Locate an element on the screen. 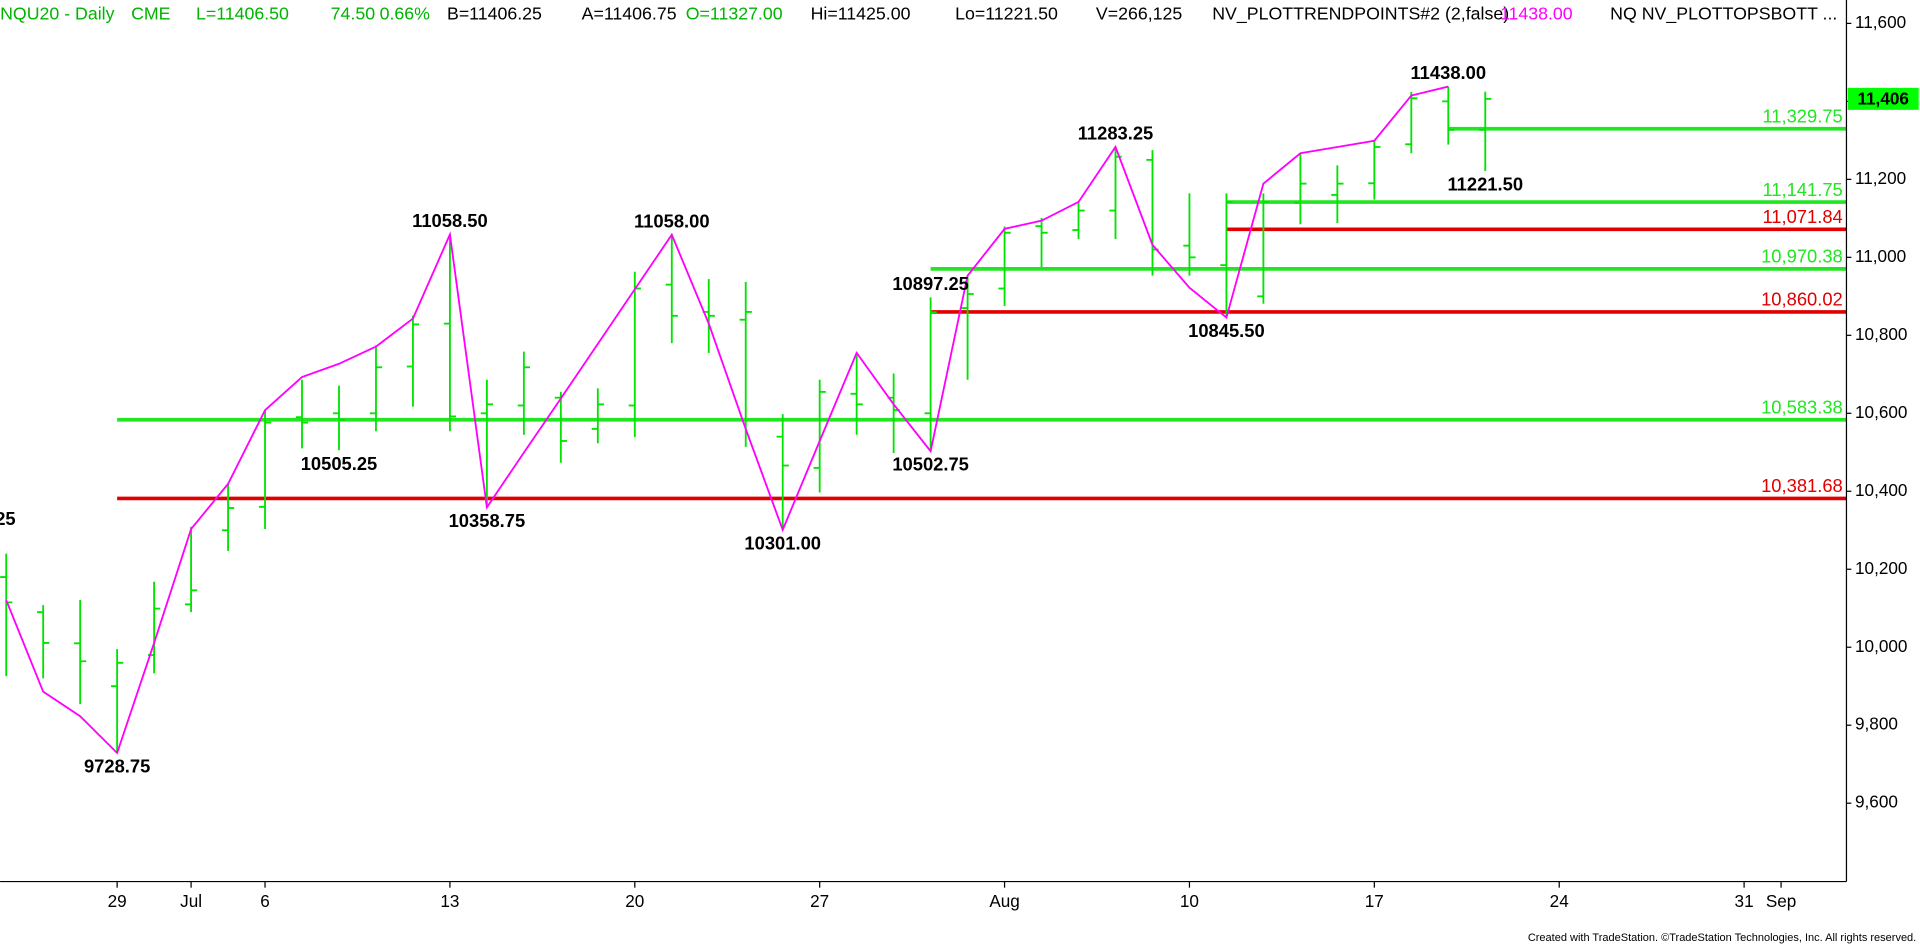 This screenshot has height=944, width=1920. y-tick-label: 10,600 is located at coordinates (1881, 412).